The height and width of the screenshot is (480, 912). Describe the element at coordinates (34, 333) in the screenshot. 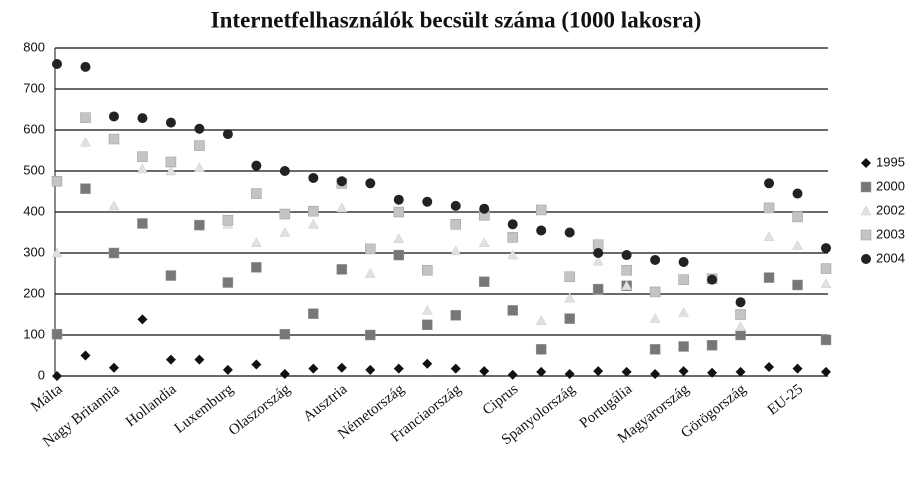

I see `y-tick-label: 100` at that location.